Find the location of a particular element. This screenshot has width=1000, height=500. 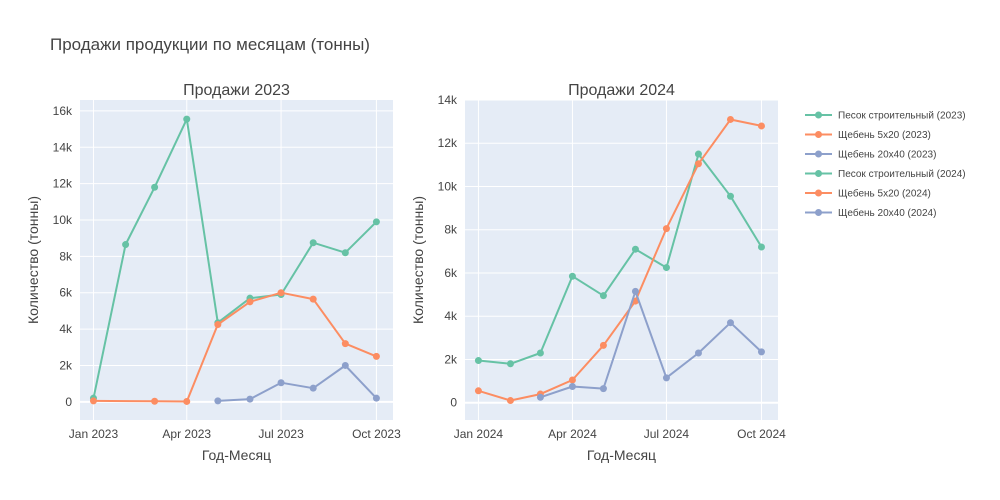

legend-label: Щебень 20х40 (2023) is located at coordinates (887, 155).